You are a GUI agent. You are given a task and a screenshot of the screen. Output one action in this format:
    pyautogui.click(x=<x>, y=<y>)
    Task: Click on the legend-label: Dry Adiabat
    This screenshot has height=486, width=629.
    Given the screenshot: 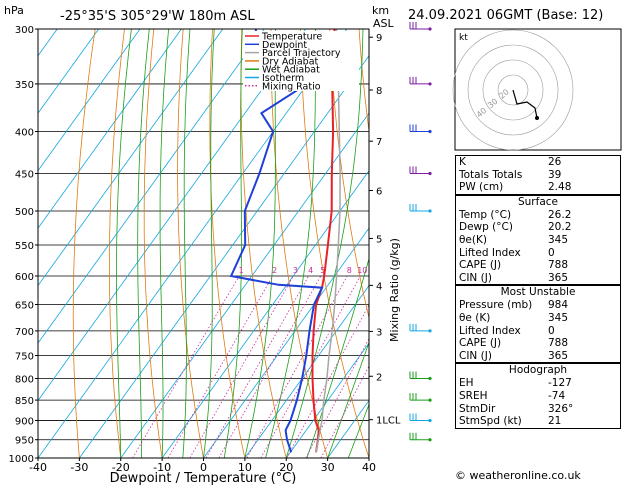 What is the action you would take?
    pyautogui.click(x=290, y=61)
    